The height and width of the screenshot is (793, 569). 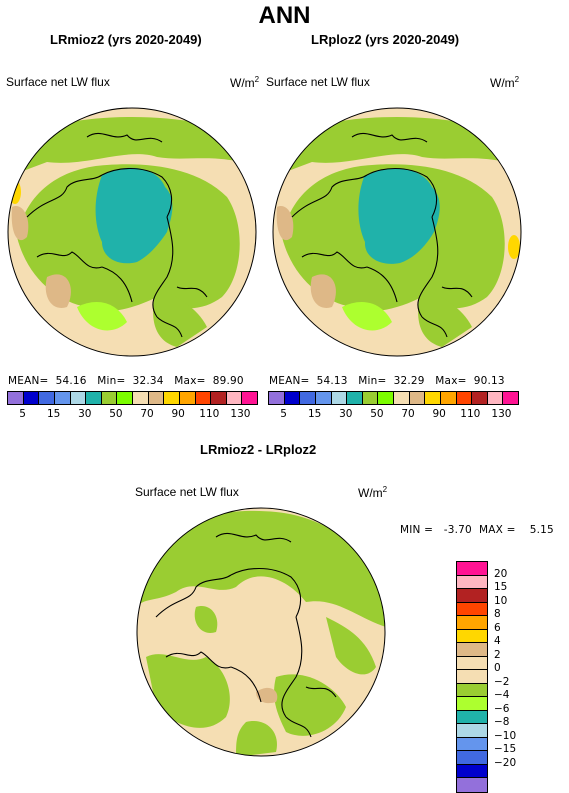 I want to click on variable-label-right: Surface net LW flux, so click(x=318, y=82).